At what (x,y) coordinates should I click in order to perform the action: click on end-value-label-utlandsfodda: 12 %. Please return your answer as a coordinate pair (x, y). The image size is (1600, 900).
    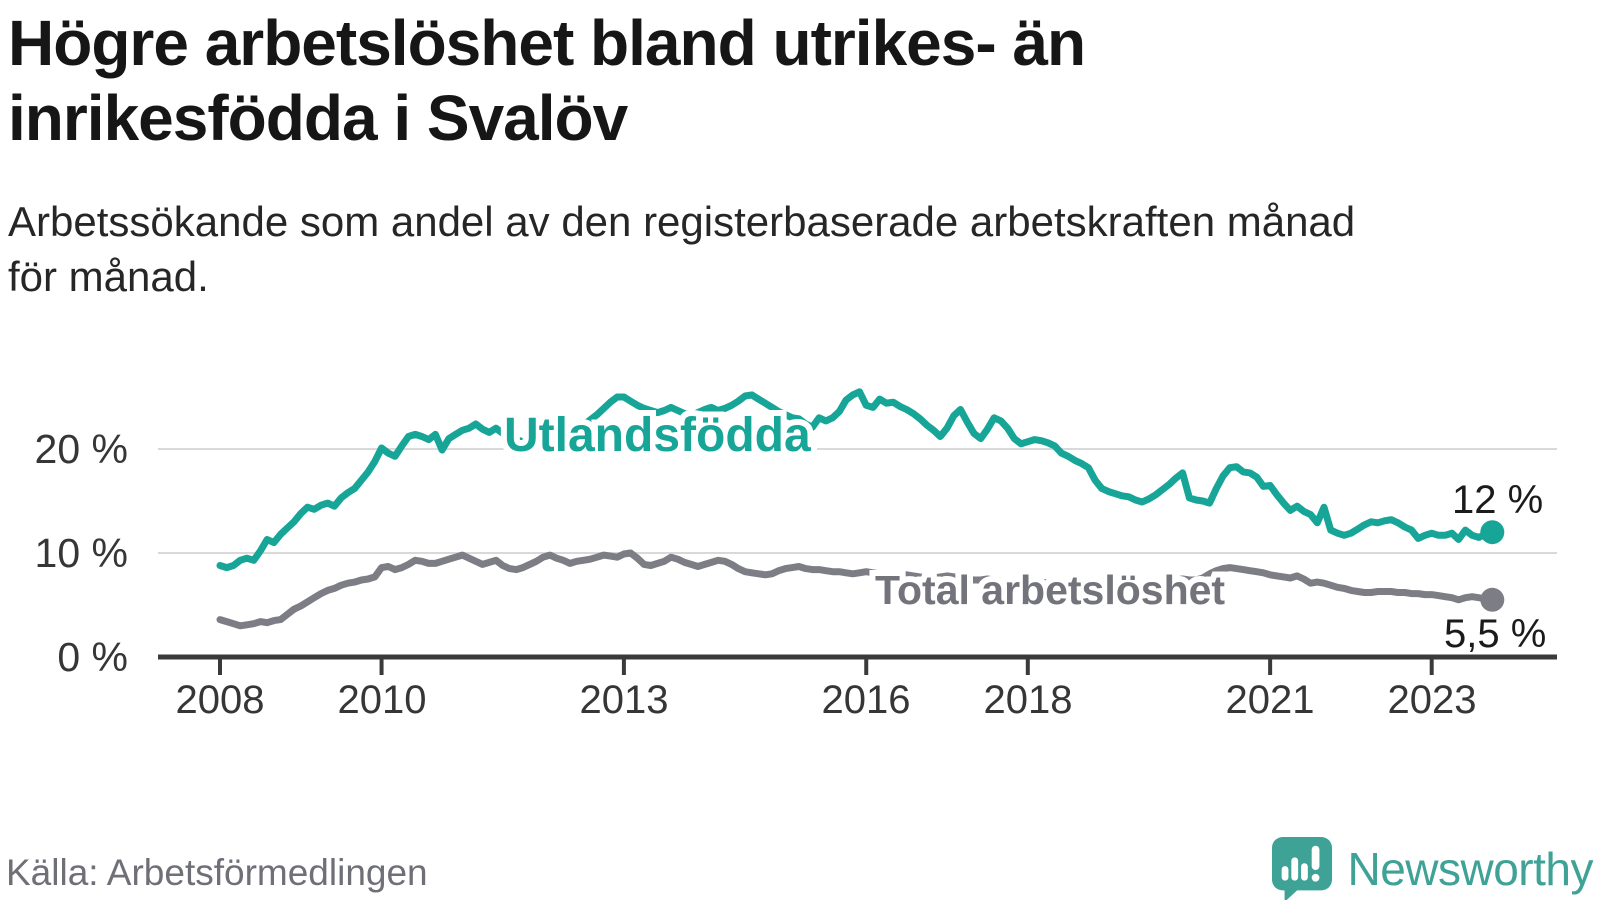
    Looking at the image, I should click on (1498, 500).